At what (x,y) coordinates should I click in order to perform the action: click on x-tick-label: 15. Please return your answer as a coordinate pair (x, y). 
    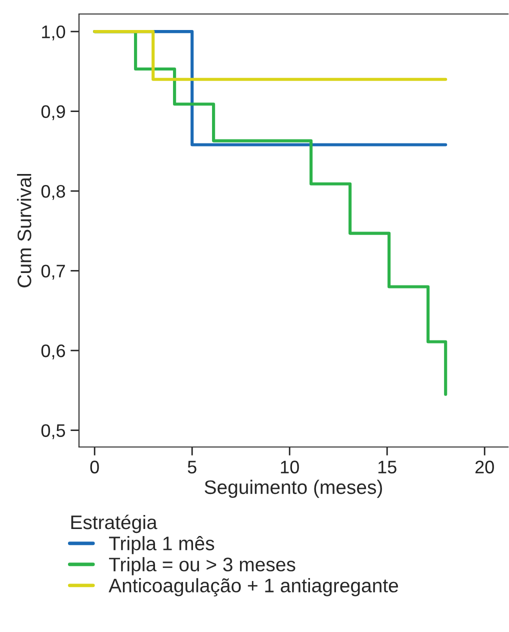
    Looking at the image, I should click on (387, 467).